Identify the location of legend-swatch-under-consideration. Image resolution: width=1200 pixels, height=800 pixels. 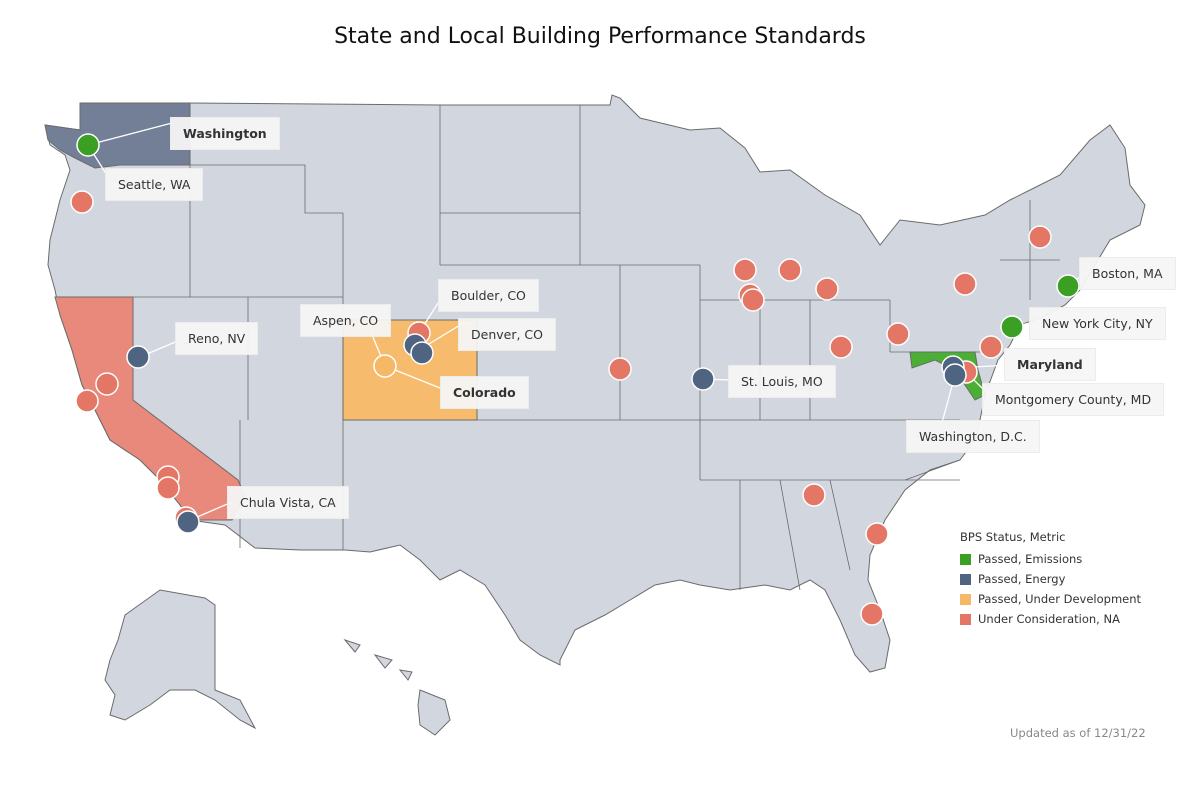
(965, 619).